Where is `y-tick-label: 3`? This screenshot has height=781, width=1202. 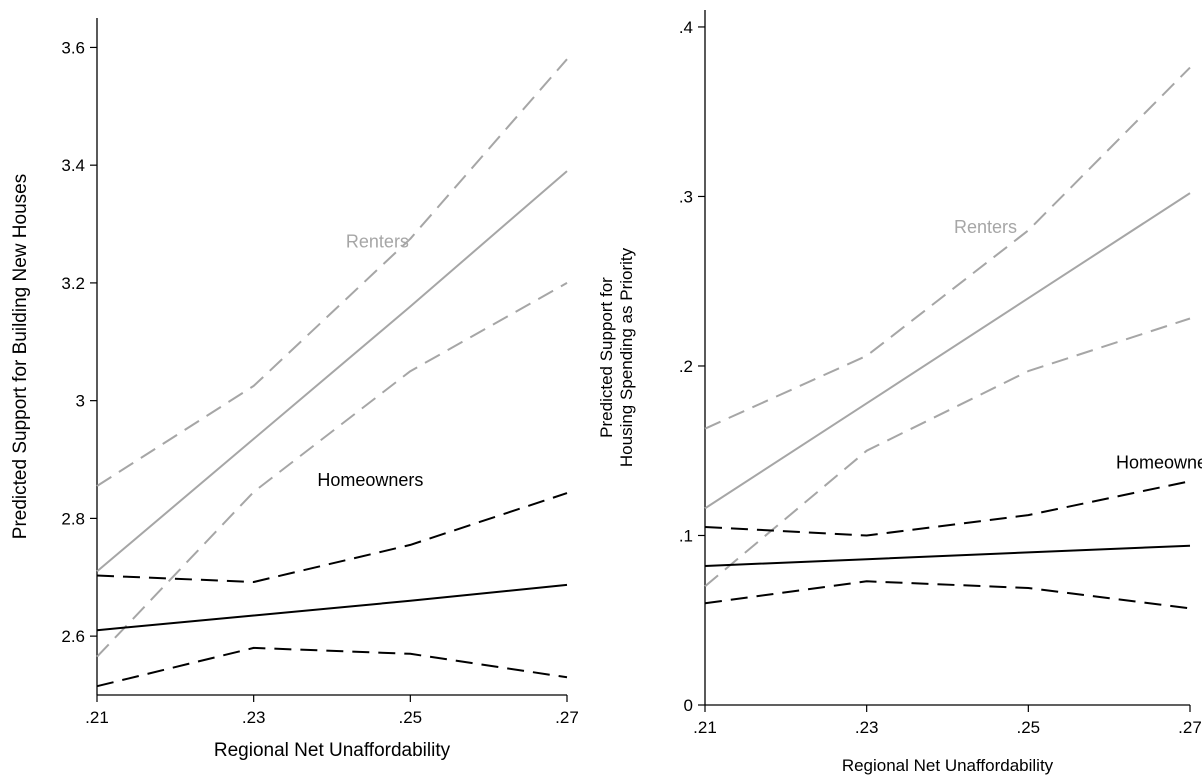
y-tick-label: 3 is located at coordinates (80, 401).